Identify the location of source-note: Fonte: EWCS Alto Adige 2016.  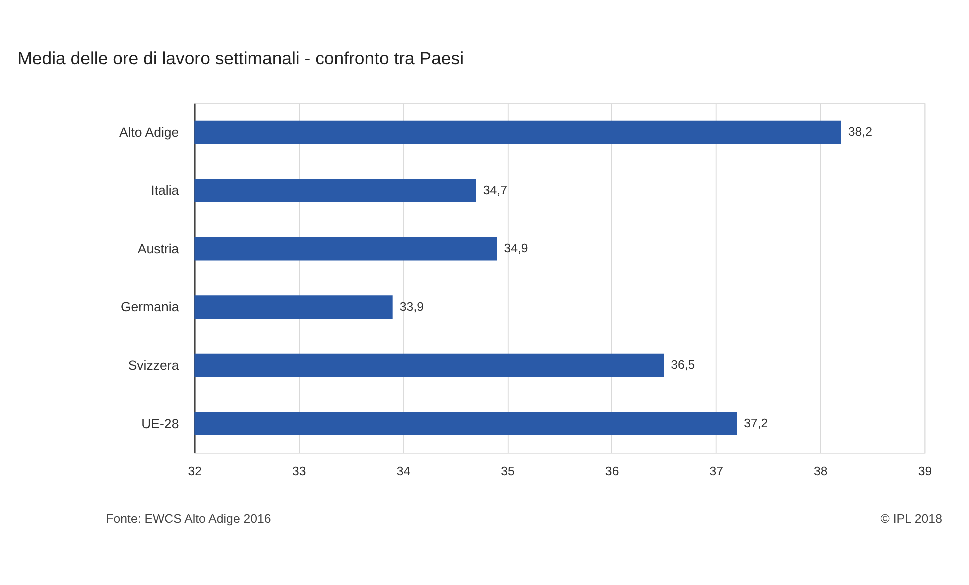
(189, 519).